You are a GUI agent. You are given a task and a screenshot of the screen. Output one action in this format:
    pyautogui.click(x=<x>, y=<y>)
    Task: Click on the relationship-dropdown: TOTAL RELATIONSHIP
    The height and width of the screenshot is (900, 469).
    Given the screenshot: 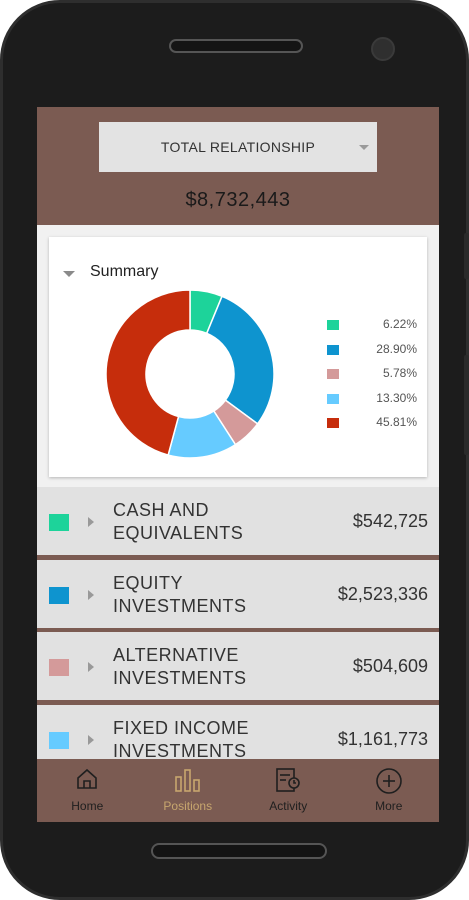 What is the action you would take?
    pyautogui.click(x=238, y=147)
    